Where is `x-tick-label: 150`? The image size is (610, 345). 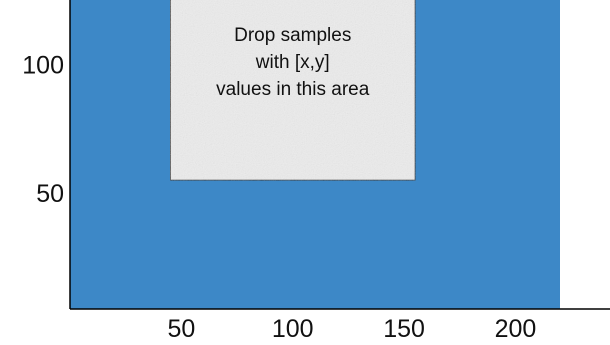 x-tick-label: 150 is located at coordinates (404, 329).